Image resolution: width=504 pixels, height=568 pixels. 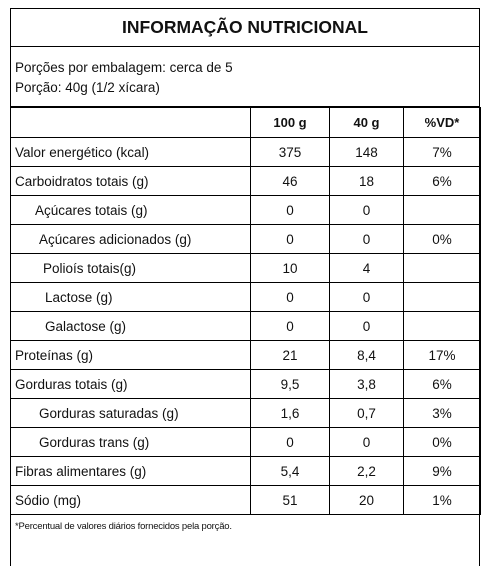 What do you see at coordinates (290, 122) in the screenshot?
I see `header-per-100g: 100 g` at bounding box center [290, 122].